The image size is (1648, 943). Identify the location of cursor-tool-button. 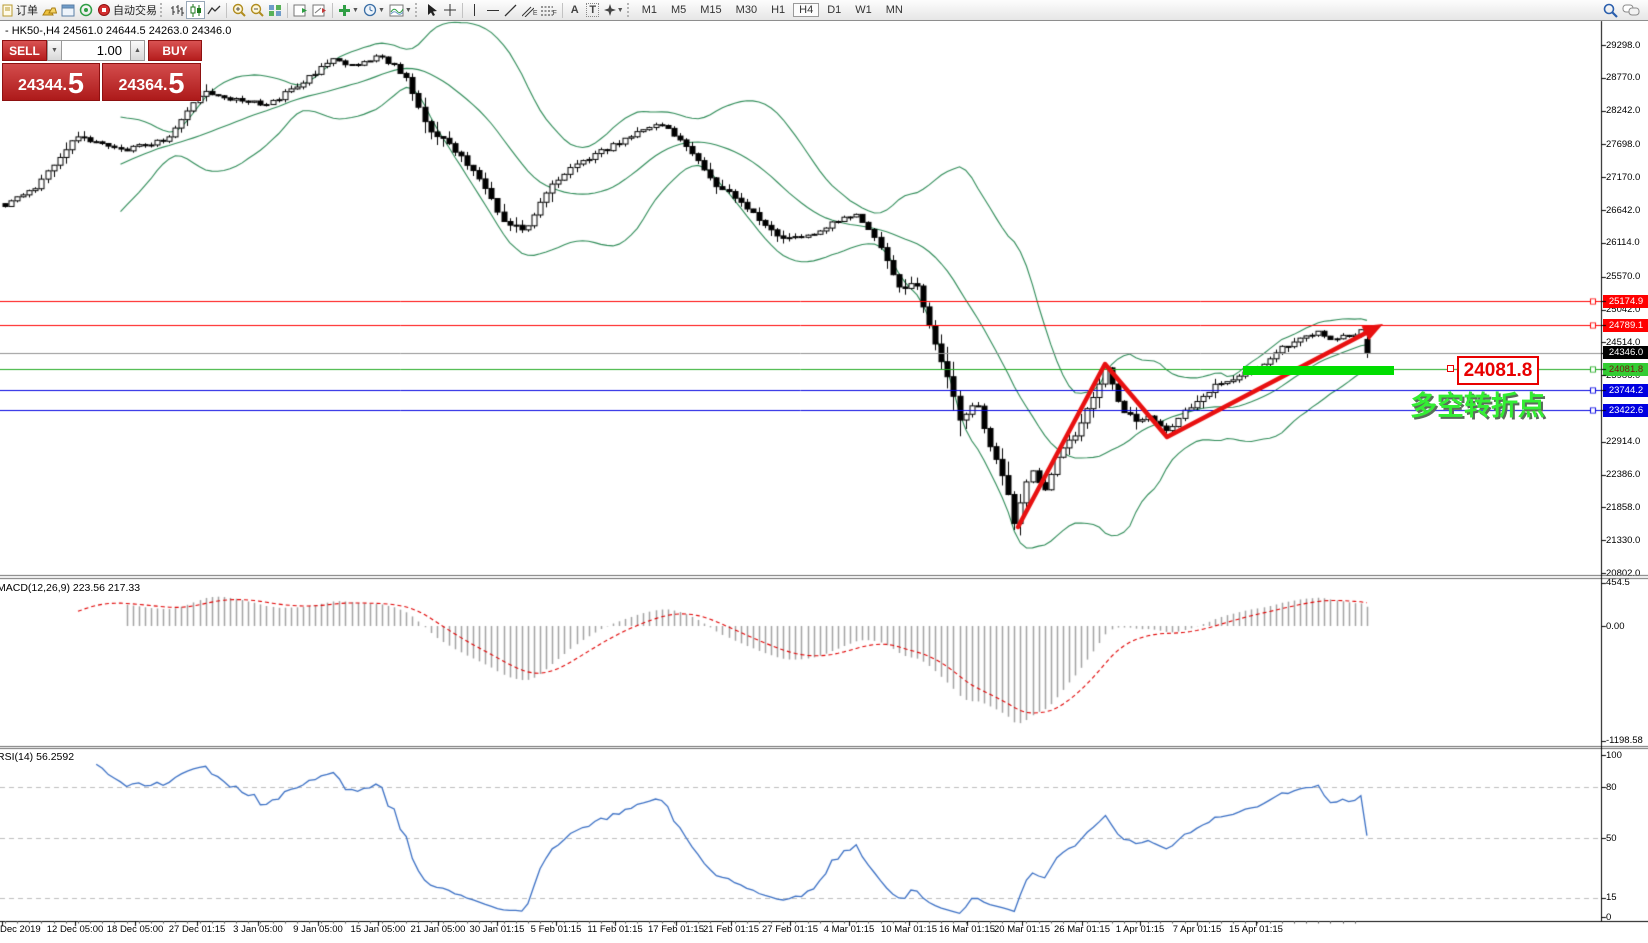
(432, 10).